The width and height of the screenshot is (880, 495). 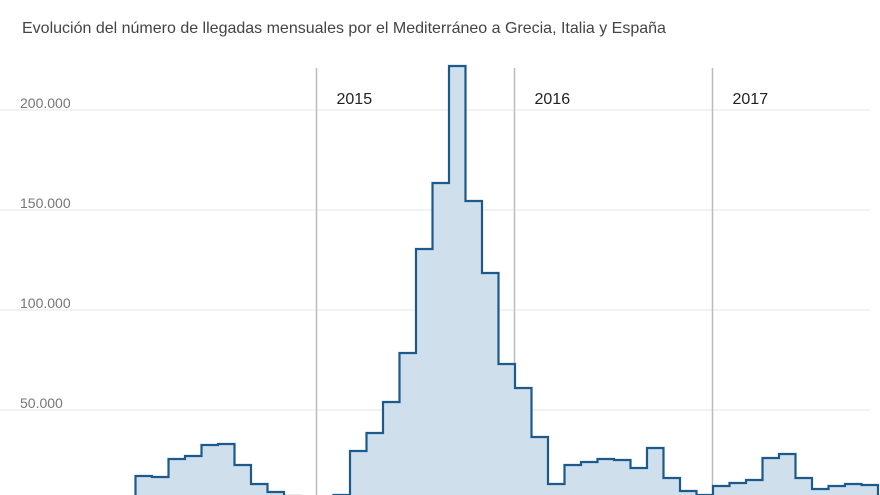 What do you see at coordinates (355, 99) in the screenshot?
I see `year-label-2015: 2015` at bounding box center [355, 99].